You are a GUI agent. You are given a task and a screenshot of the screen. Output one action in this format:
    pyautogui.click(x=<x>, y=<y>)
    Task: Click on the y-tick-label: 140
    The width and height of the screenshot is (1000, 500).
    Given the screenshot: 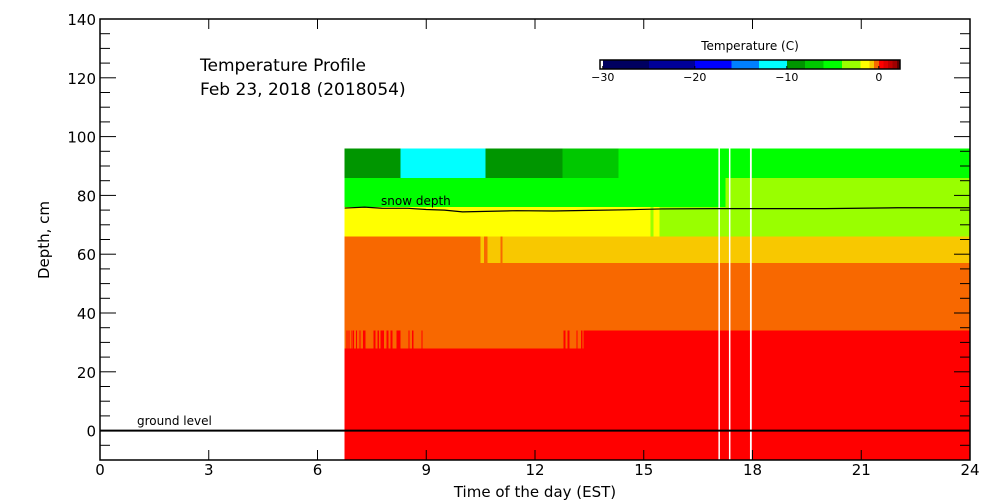 What is the action you would take?
    pyautogui.click(x=81, y=20)
    